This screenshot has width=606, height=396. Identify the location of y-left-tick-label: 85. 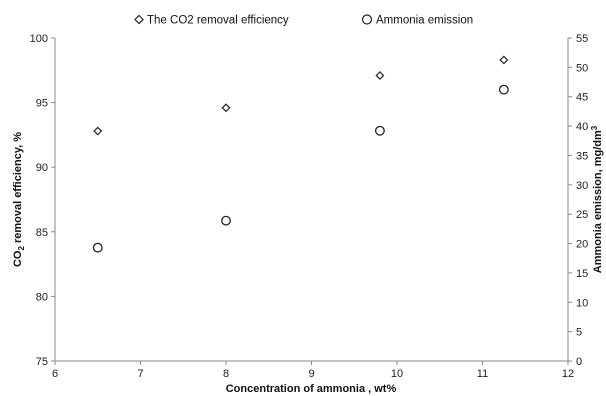
(42, 233).